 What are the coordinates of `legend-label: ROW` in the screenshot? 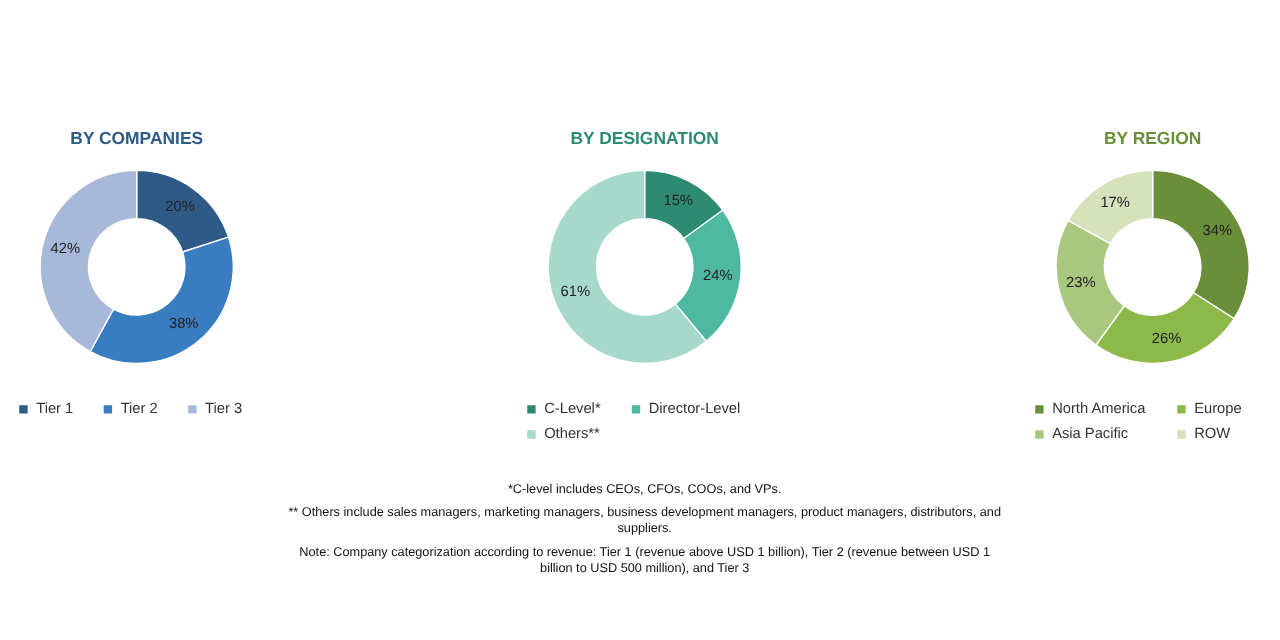 It's located at (1212, 433).